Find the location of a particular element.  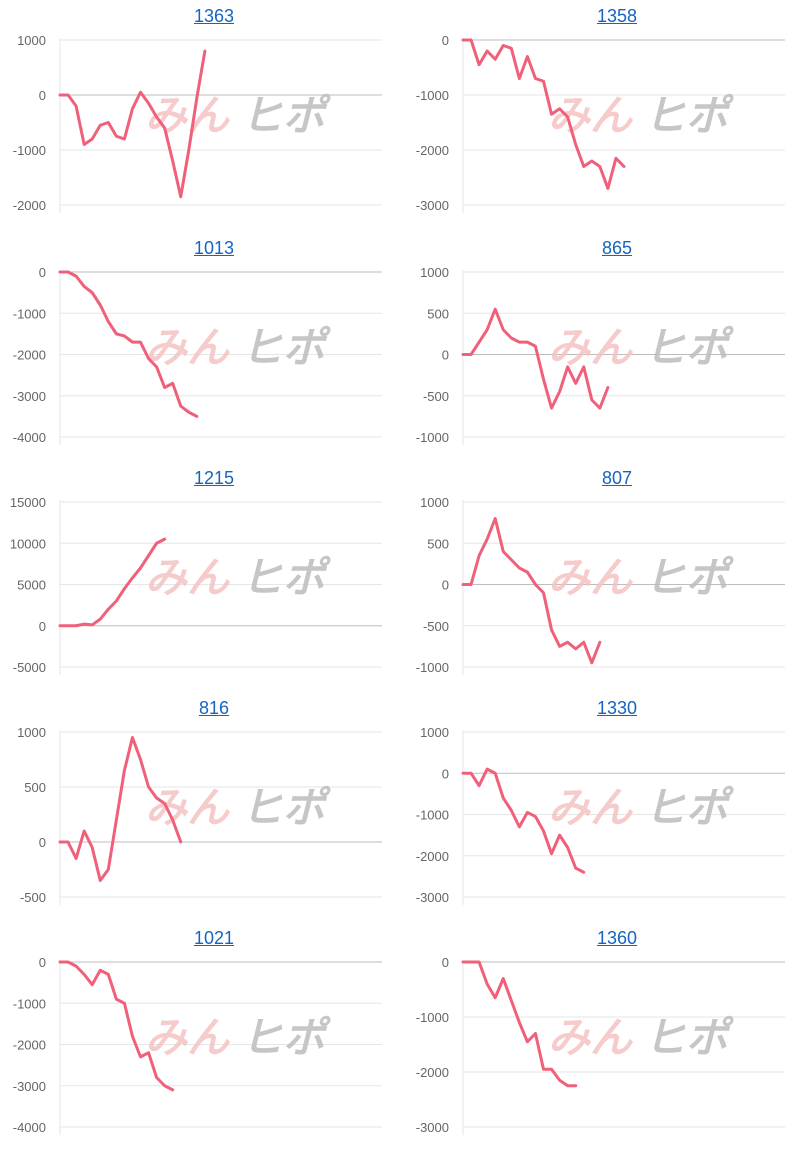

chart-title-link: 816 is located at coordinates (214, 708).